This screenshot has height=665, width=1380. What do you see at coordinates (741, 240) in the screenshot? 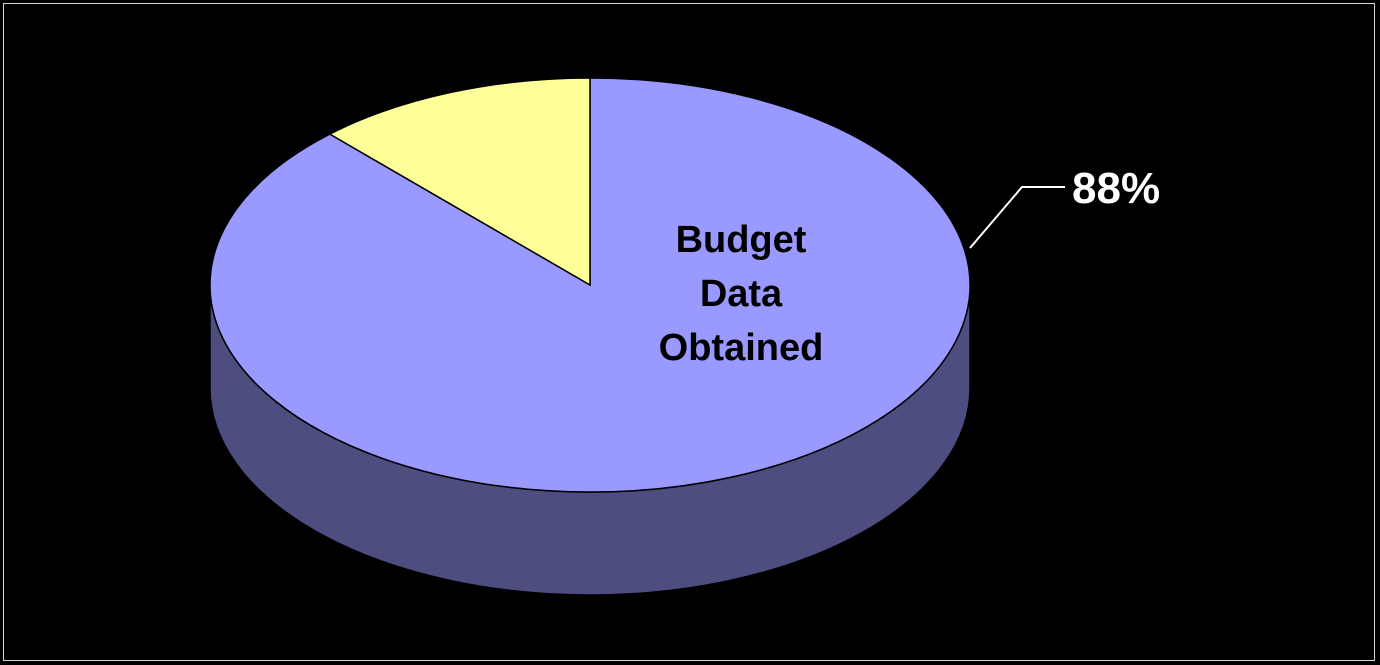
I see `slice-label-line-0: Budget` at bounding box center [741, 240].